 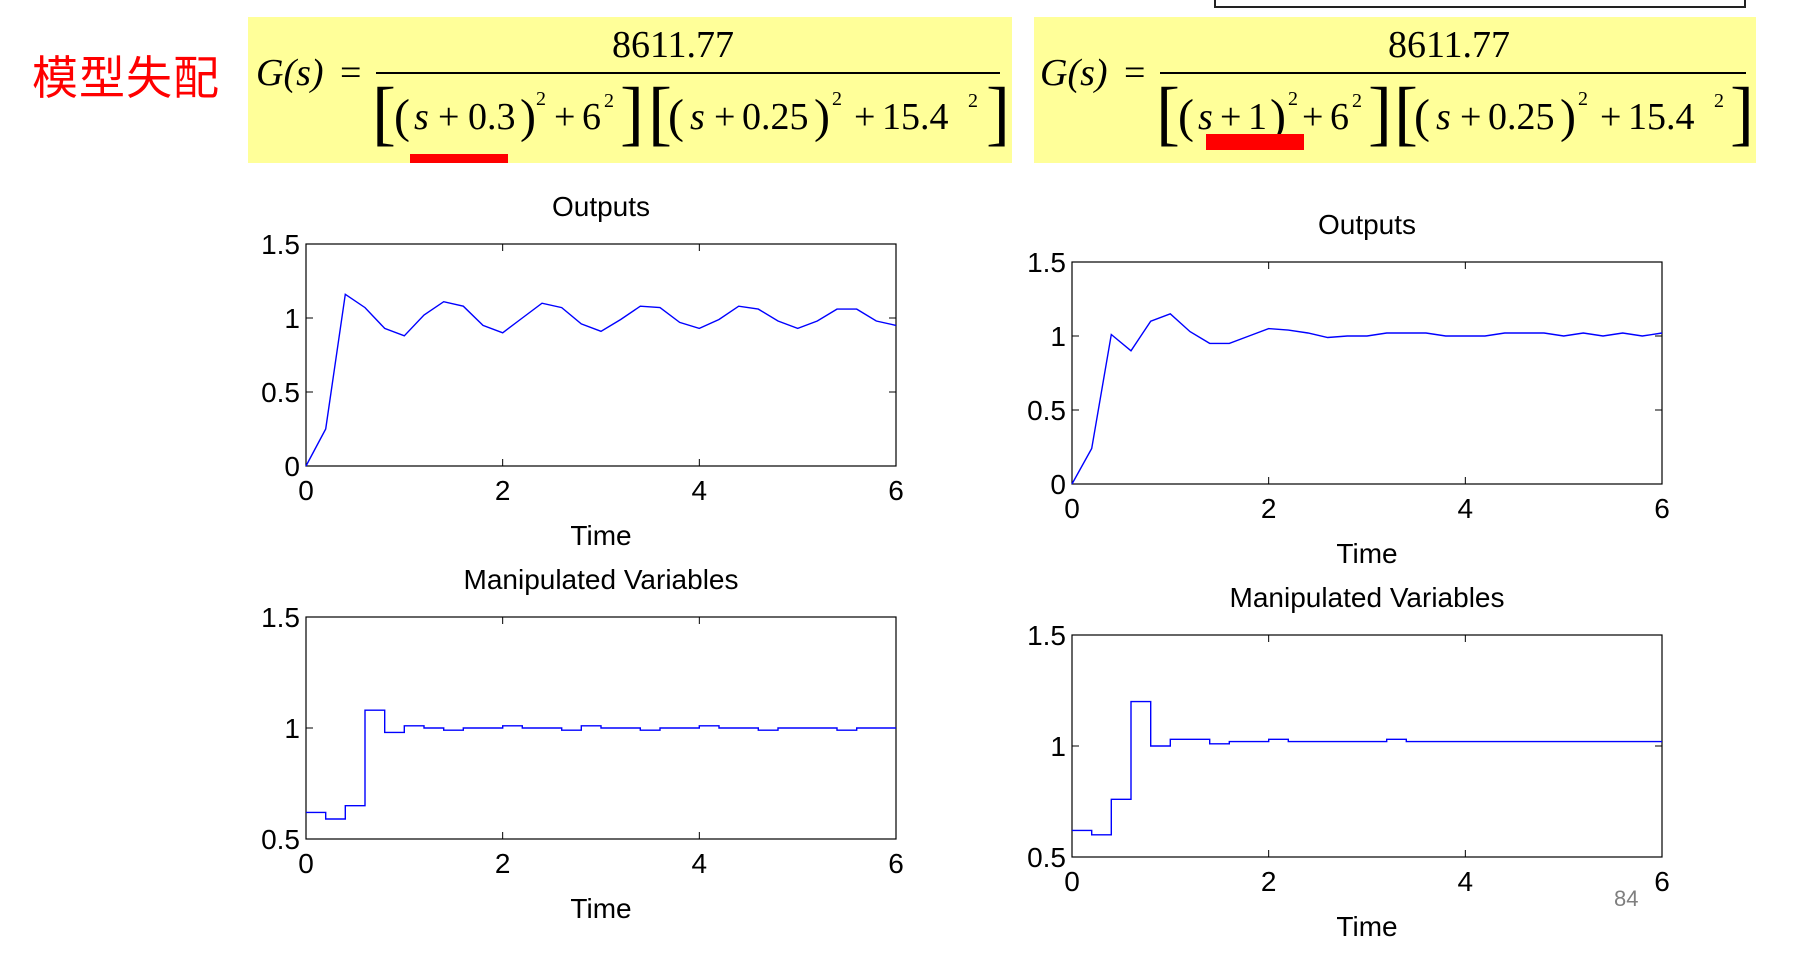 What do you see at coordinates (973, 101) in the screenshot?
I see `formula-1-exp-4: 2` at bounding box center [973, 101].